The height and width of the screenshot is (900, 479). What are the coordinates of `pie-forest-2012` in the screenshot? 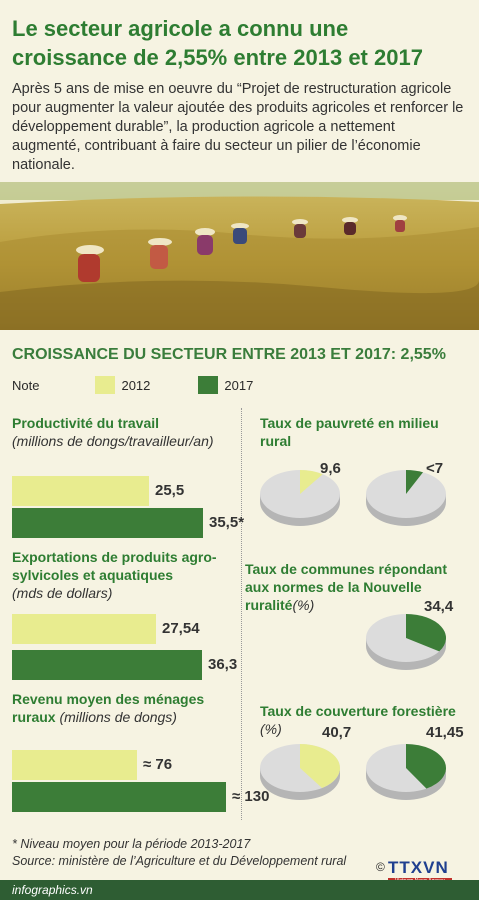 It's located at (300, 772).